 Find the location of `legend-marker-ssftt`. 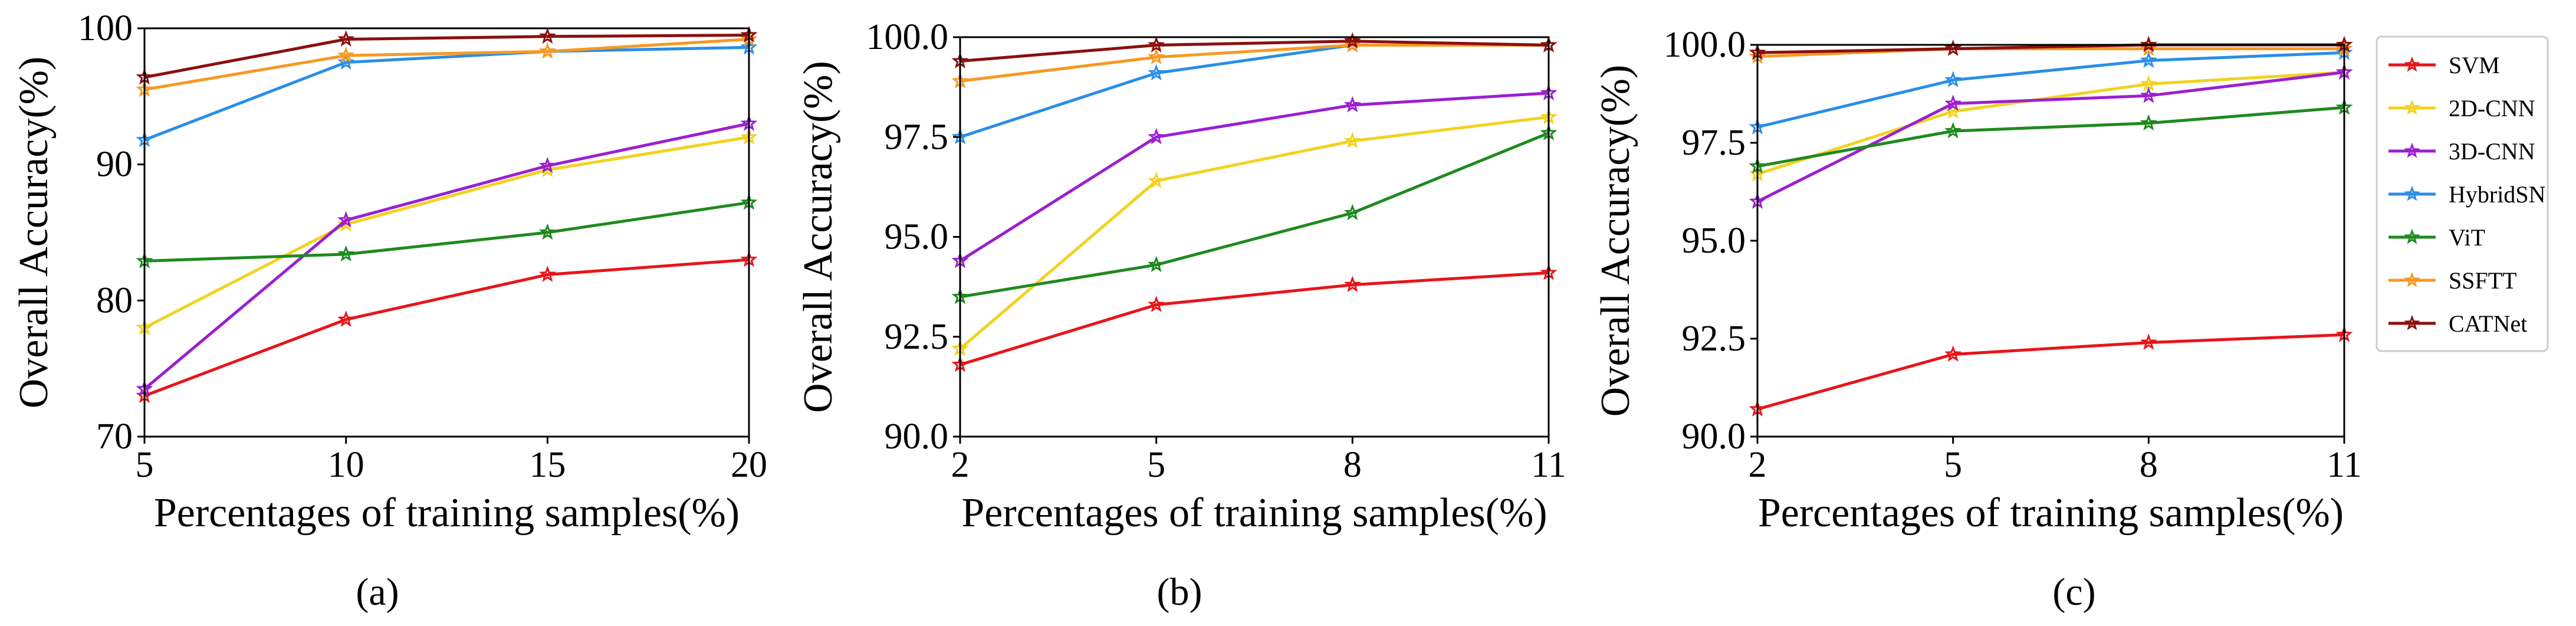

legend-marker-ssftt is located at coordinates (2412, 279).